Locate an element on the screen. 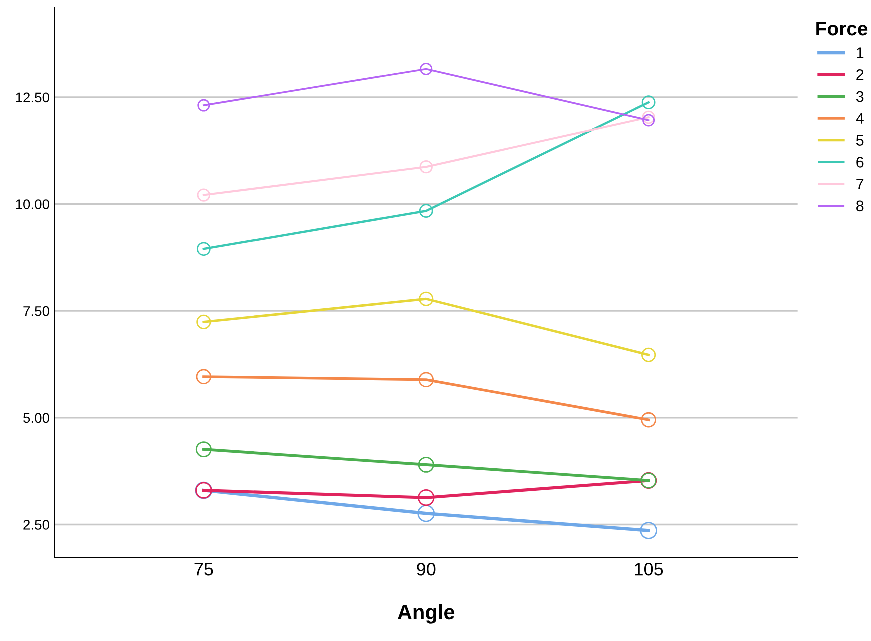 The image size is (871, 641). x-tick-label: 90 is located at coordinates (426, 569).